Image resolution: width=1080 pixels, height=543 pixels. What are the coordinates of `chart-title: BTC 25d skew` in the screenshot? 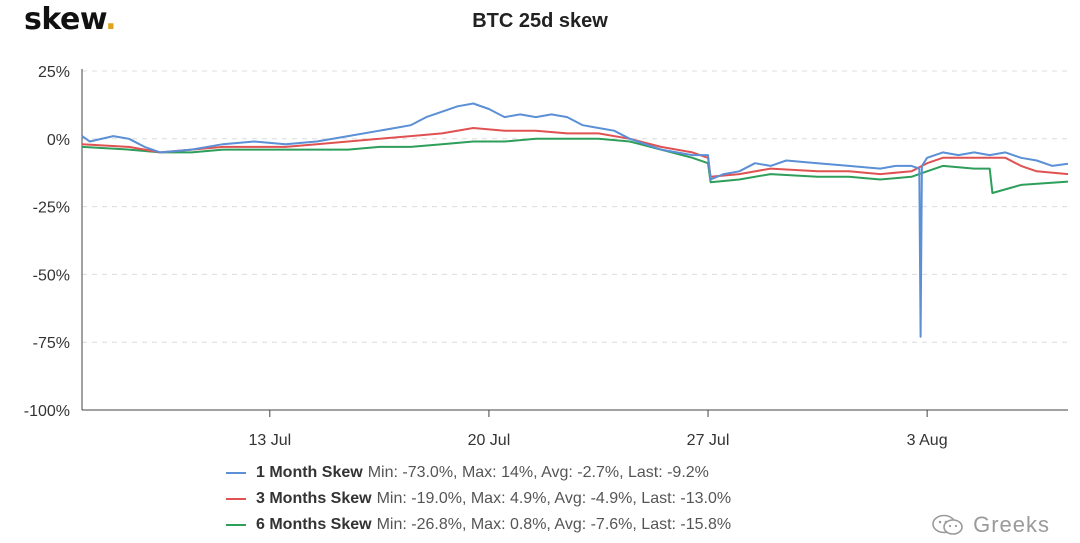 It's located at (540, 21).